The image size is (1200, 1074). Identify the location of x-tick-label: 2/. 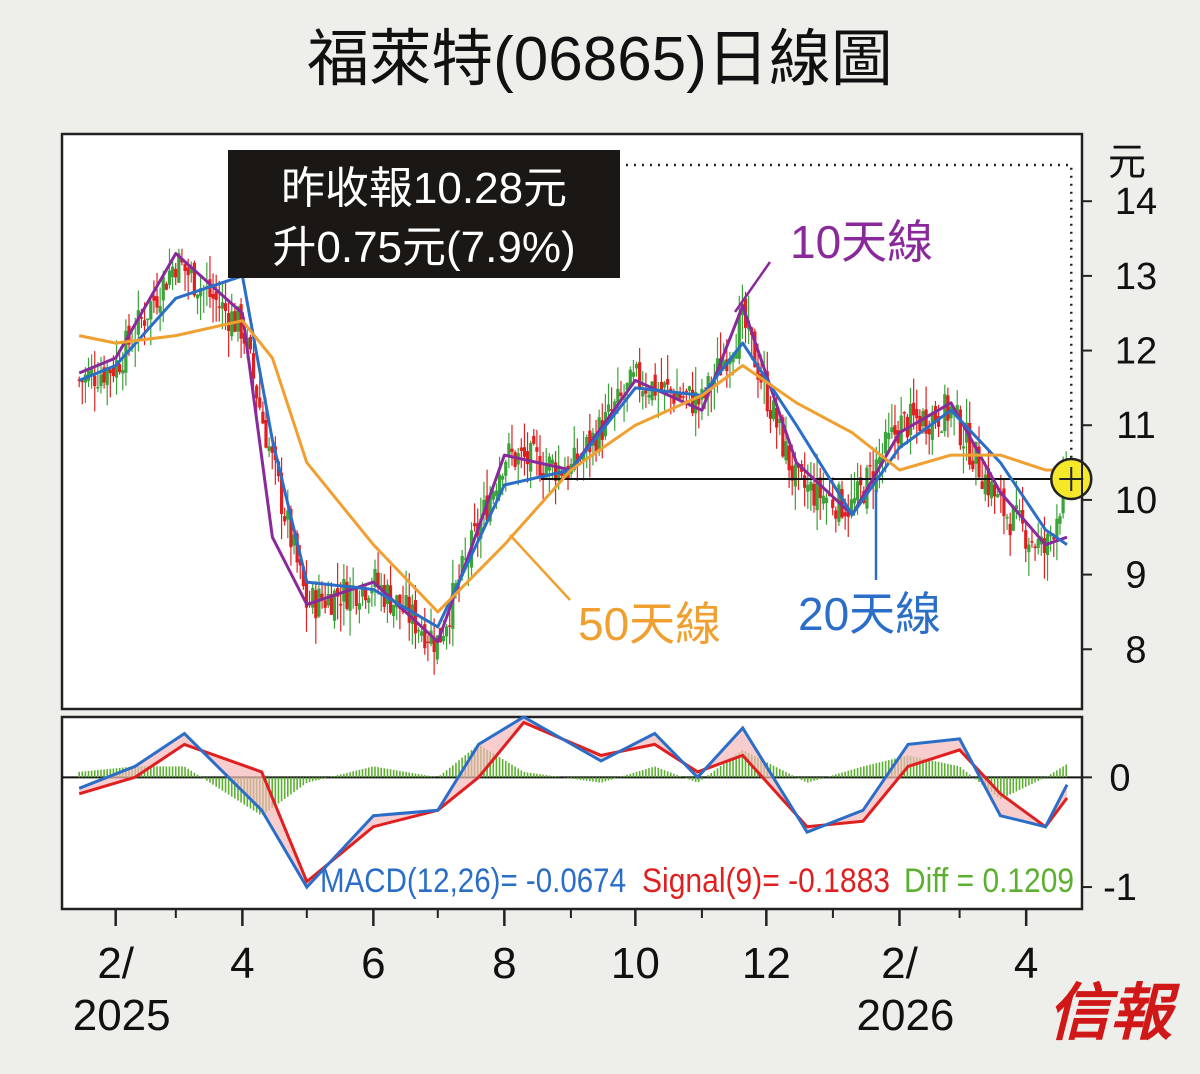
(115, 963).